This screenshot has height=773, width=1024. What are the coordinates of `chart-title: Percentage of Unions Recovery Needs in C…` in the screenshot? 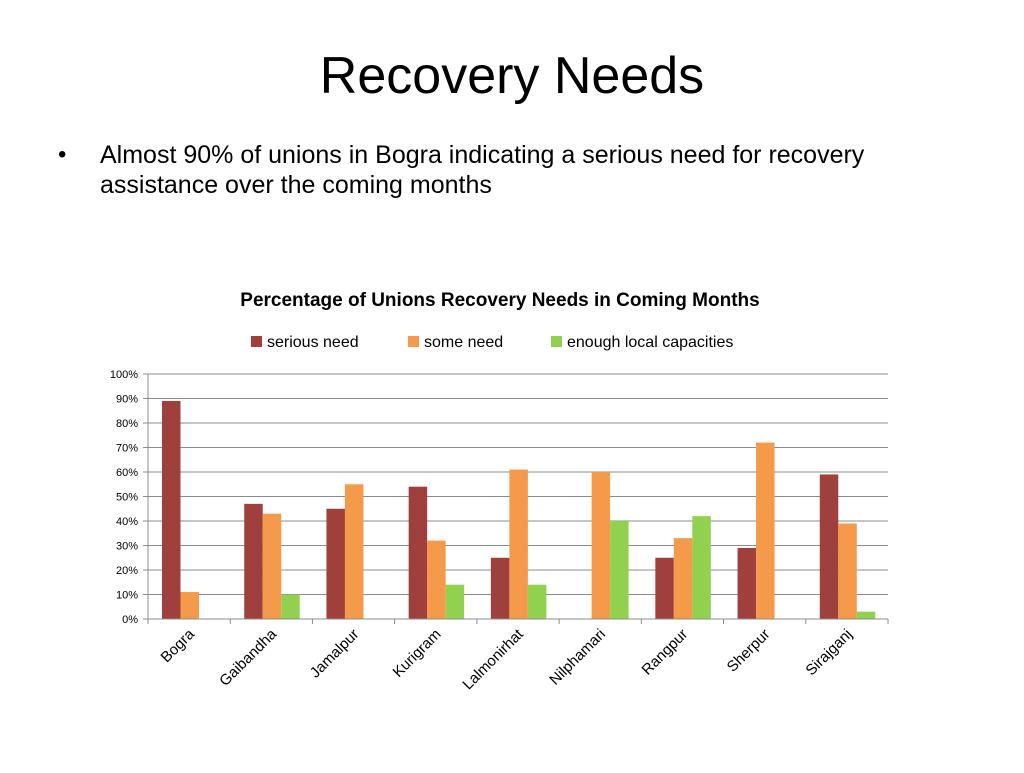 It's located at (499, 300).